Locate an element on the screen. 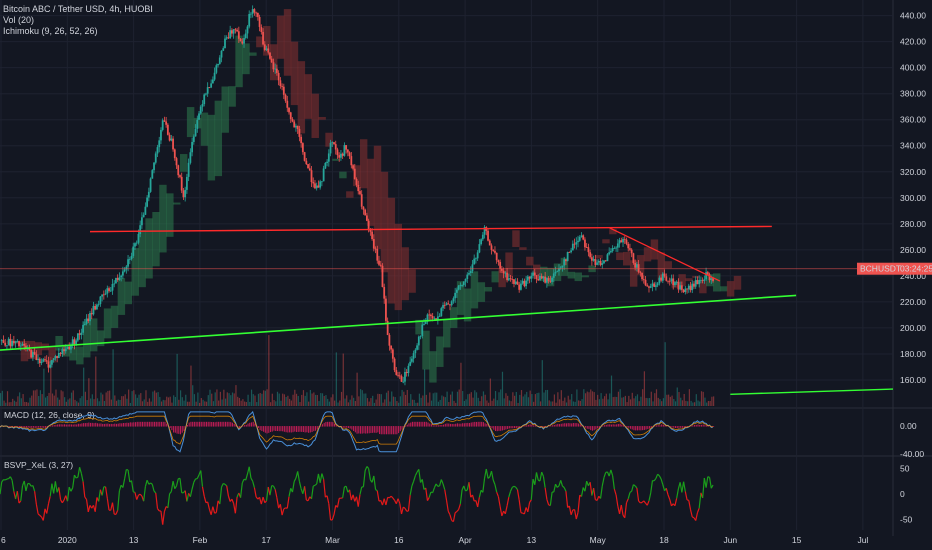  macd-zero-label: 0.00 is located at coordinates (908, 426).